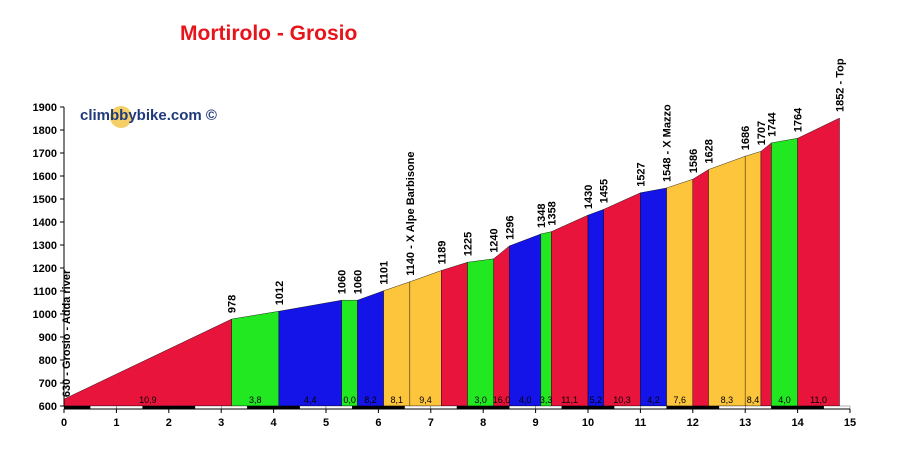 The image size is (900, 461). I want to click on grade-label-18: 8,3, so click(727, 400).